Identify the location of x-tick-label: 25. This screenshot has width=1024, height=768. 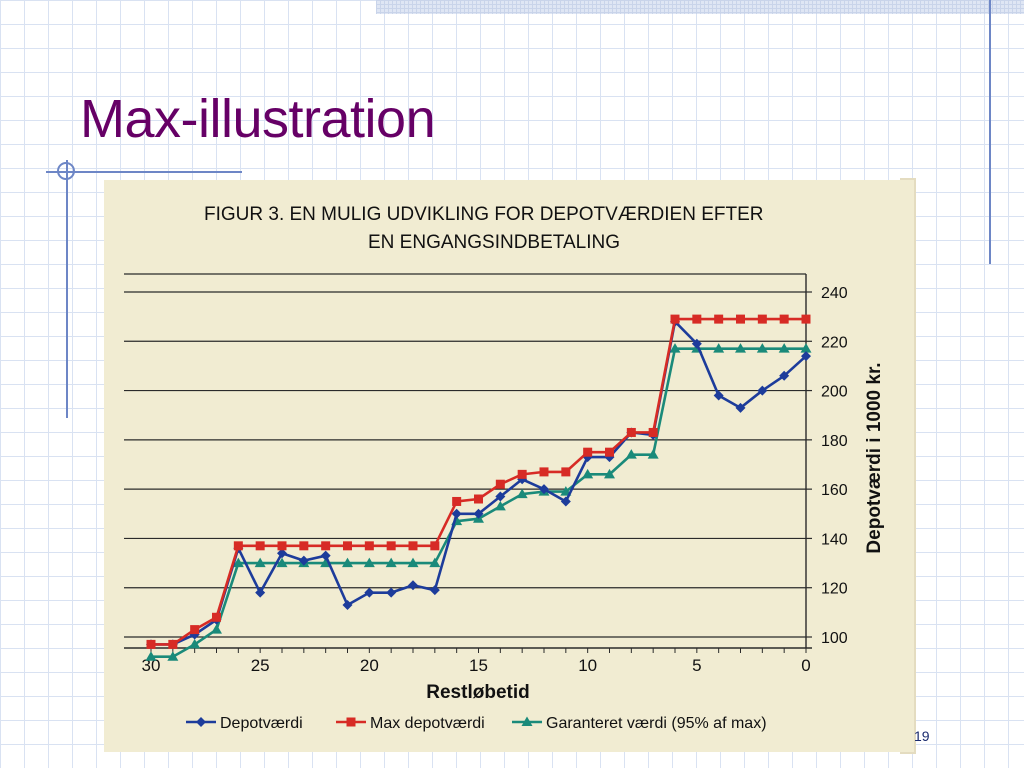
(260, 665).